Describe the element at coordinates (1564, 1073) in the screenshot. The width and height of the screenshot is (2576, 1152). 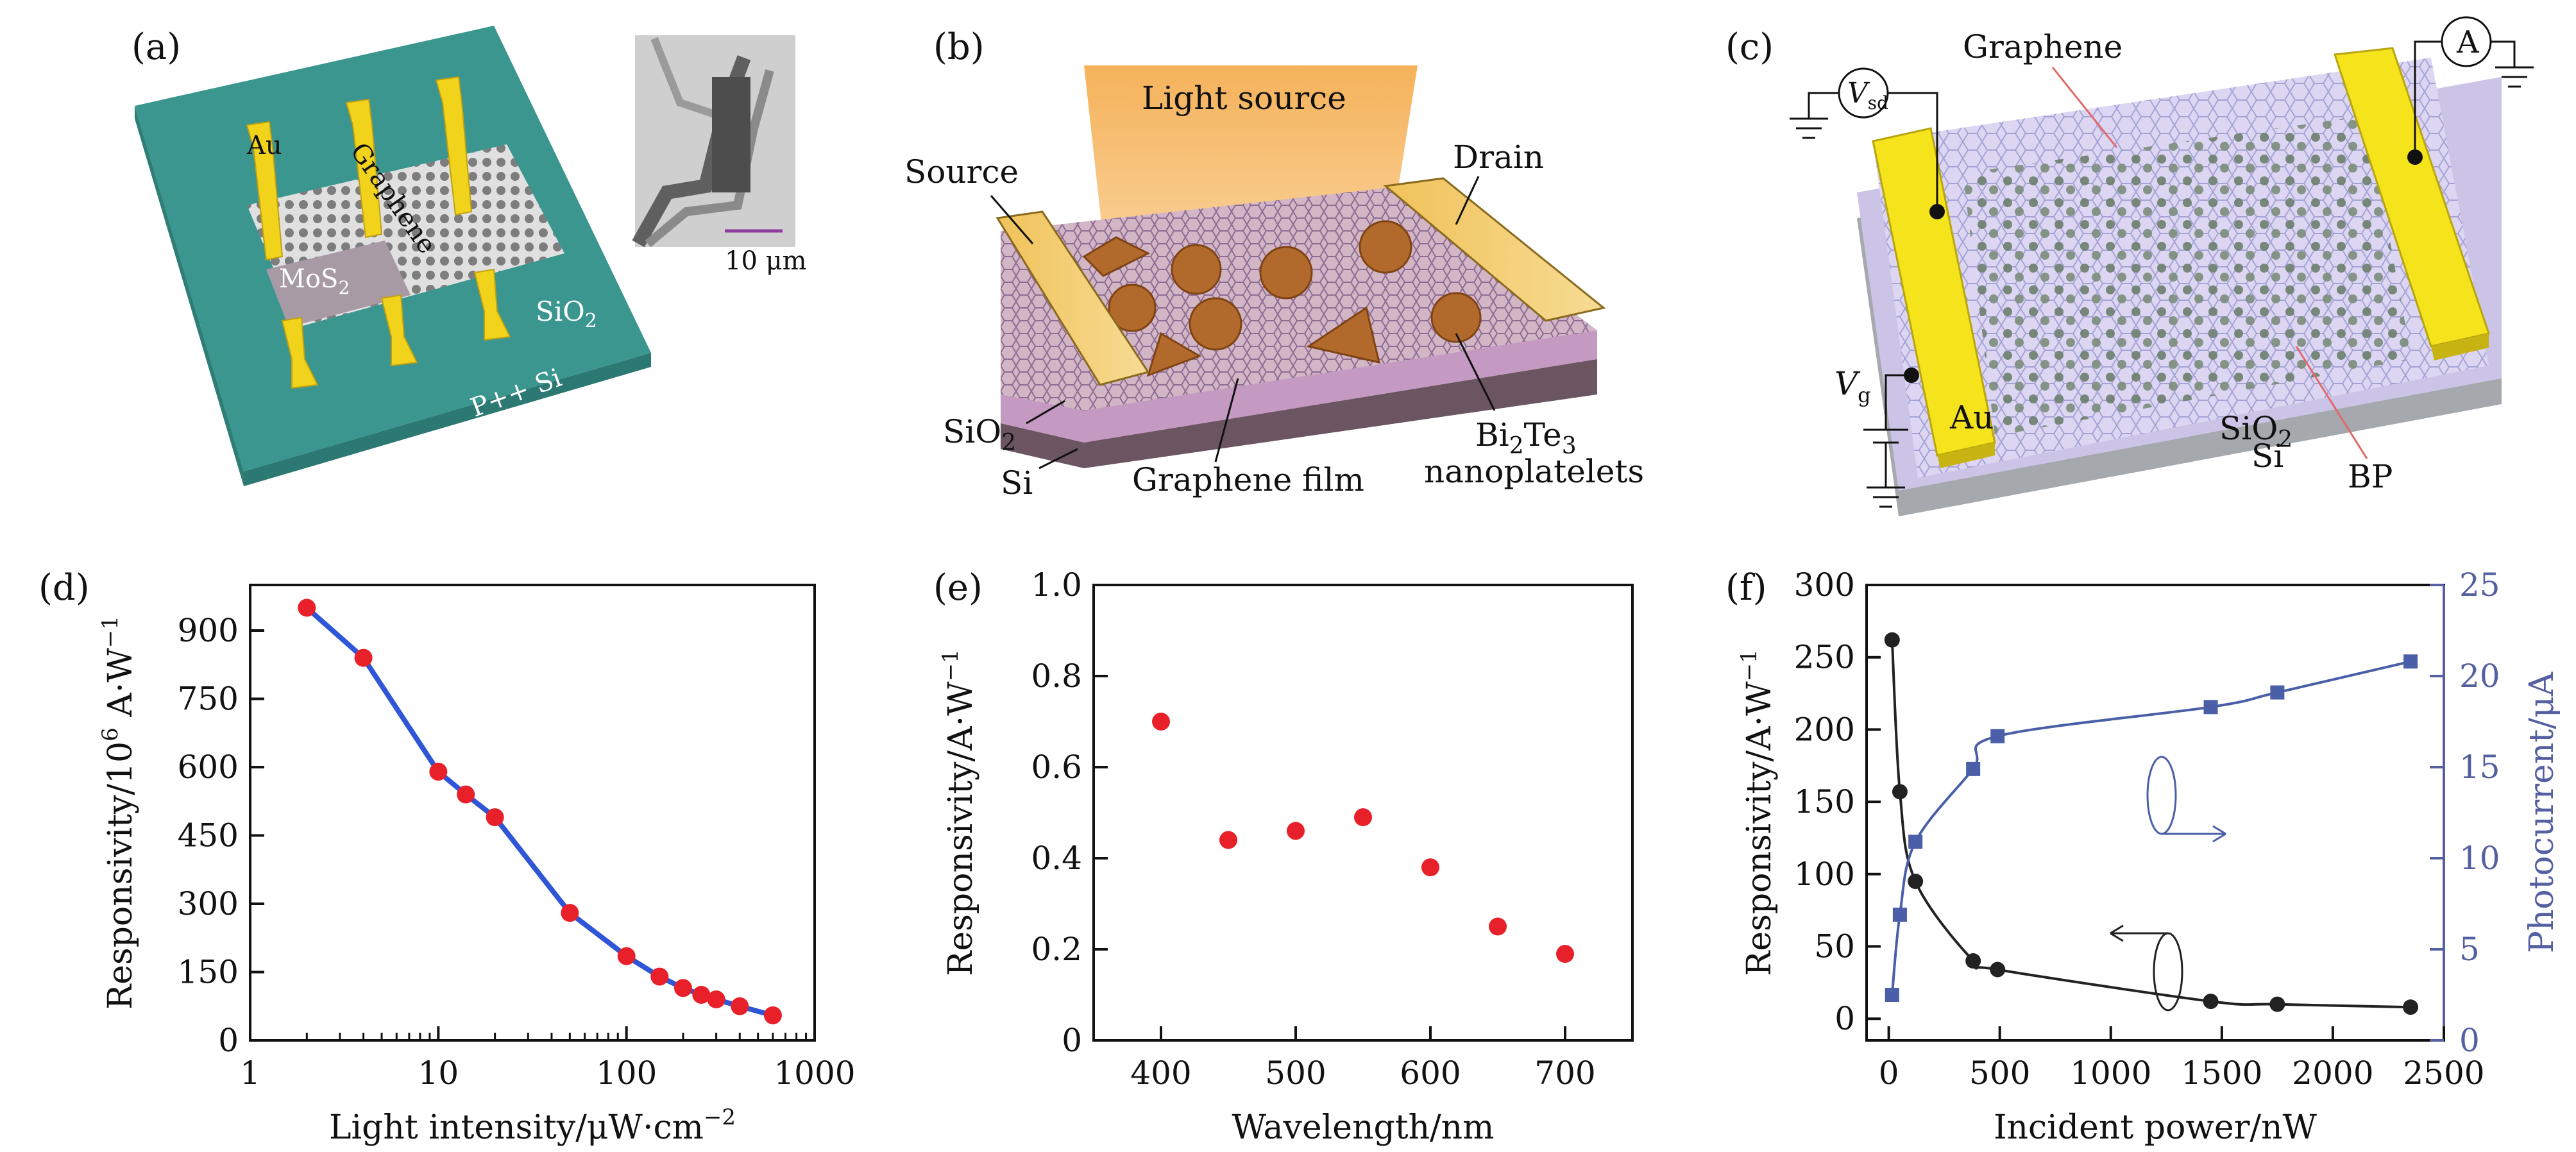
I see `chart-e-xtick-label: 700` at that location.